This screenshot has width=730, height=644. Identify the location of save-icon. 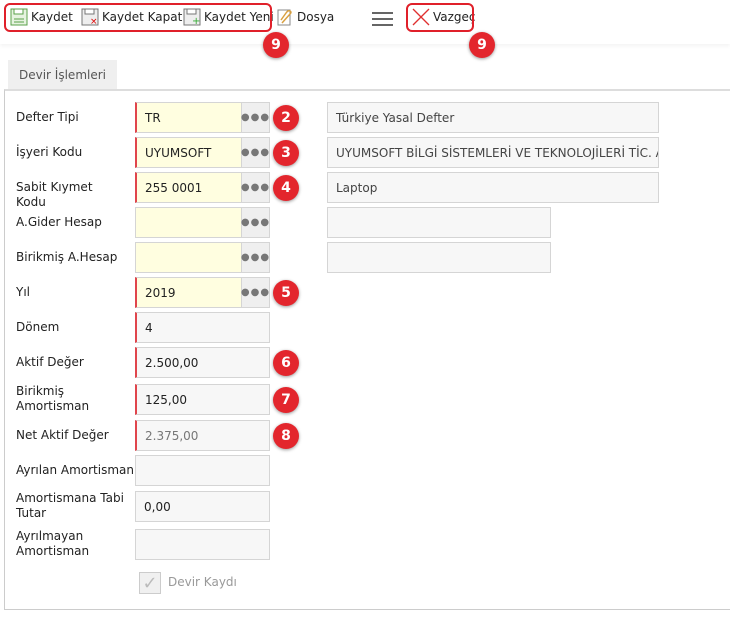
(19, 17).